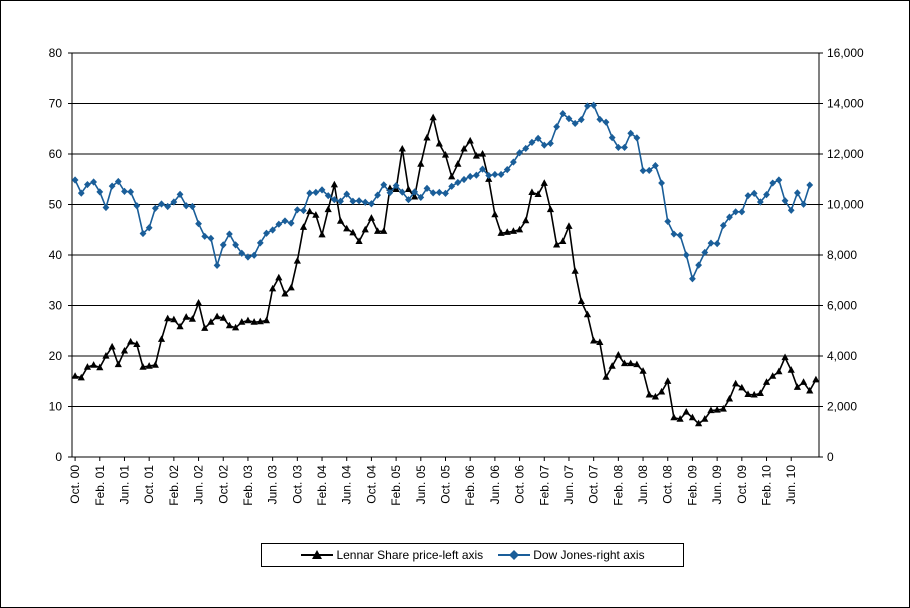 Image resolution: width=910 pixels, height=608 pixels. Describe the element at coordinates (199, 485) in the screenshot. I see `x-tick-label: Jun. 02` at that location.